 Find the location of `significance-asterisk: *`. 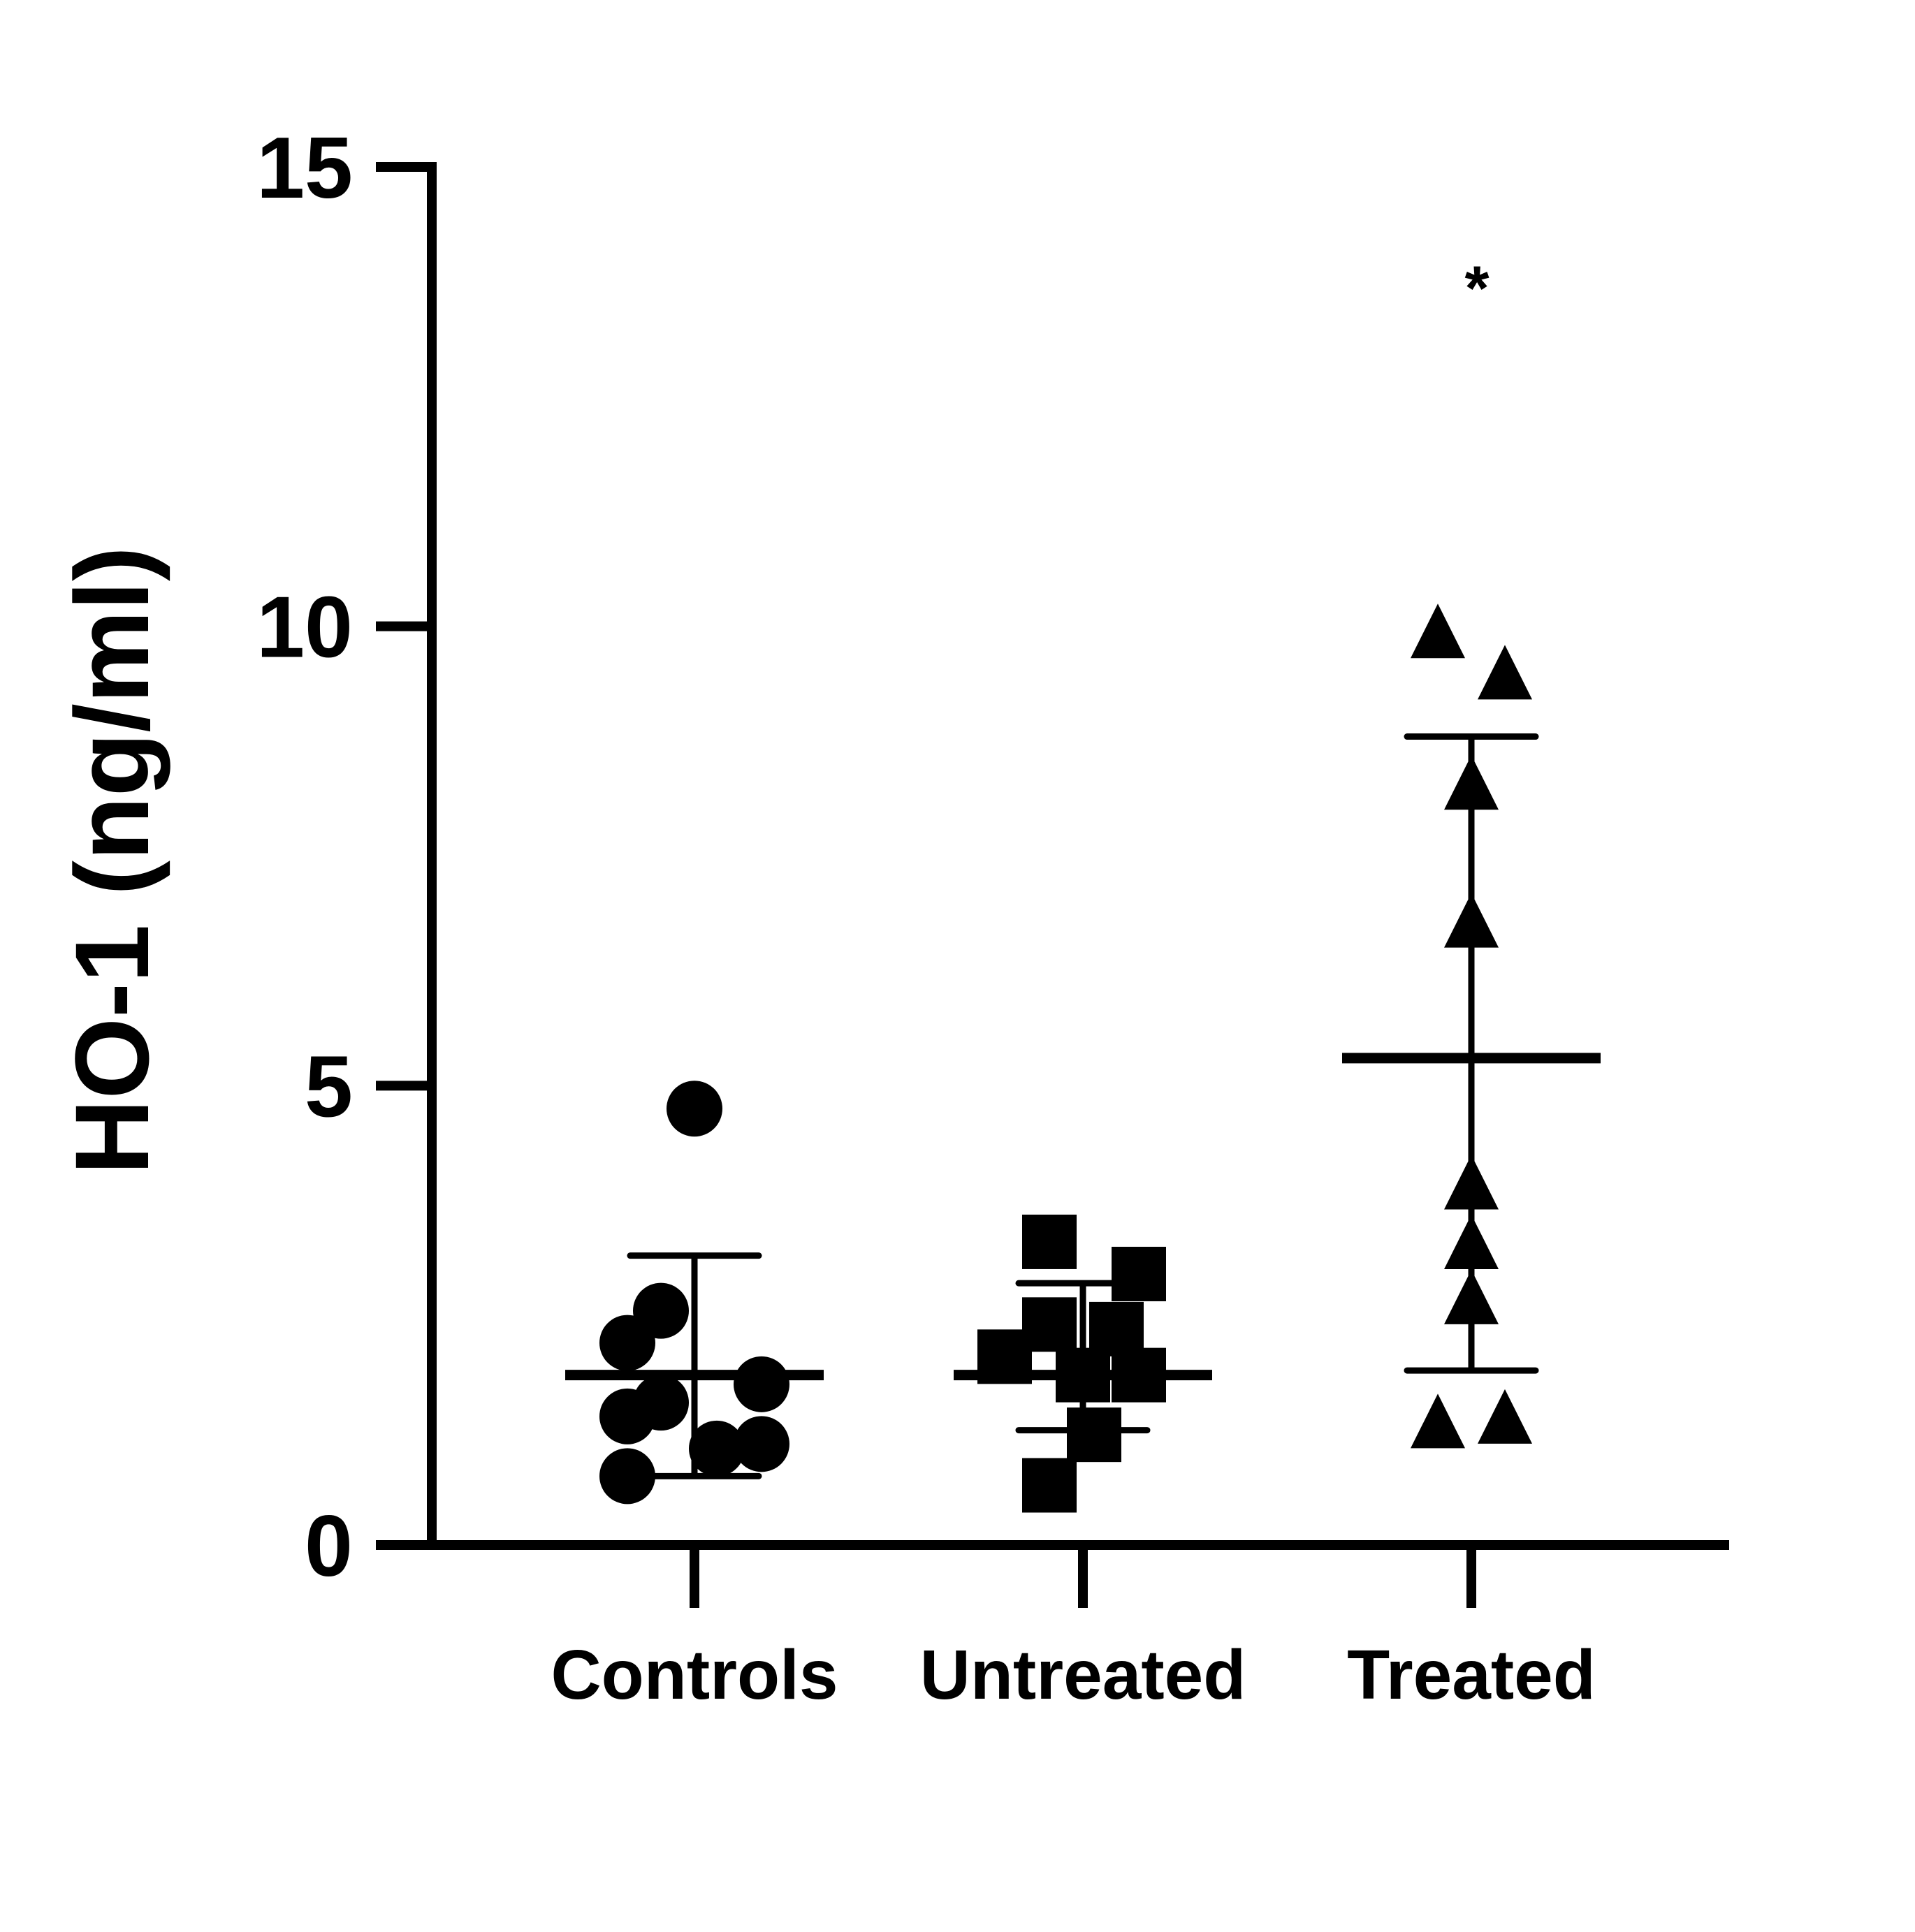

significance-asterisk: * is located at coordinates (1476, 289).